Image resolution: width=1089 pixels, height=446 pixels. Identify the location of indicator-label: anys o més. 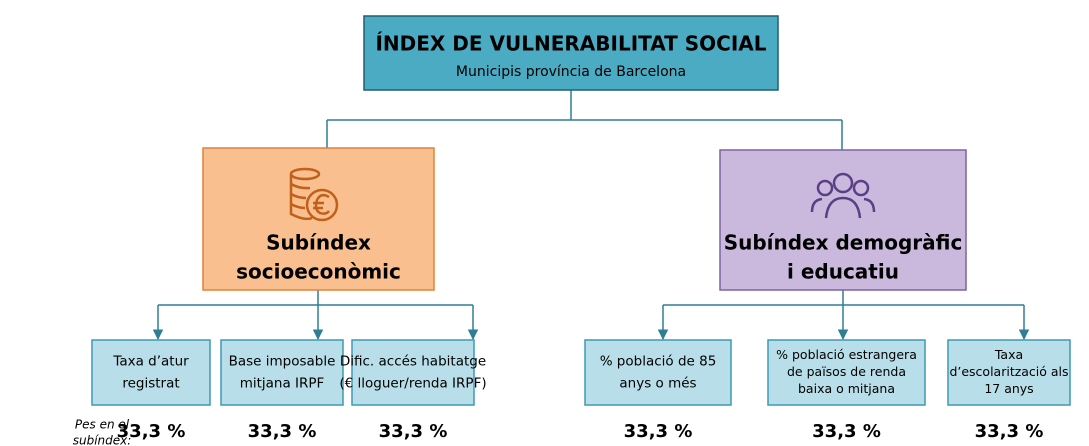
(657, 384).